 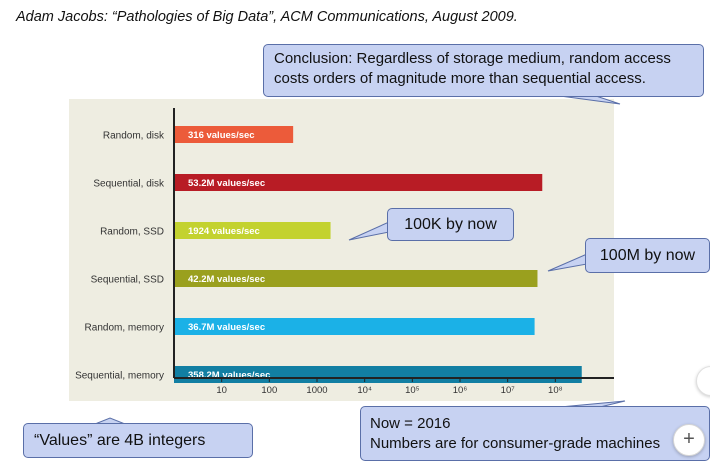 I want to click on bar-sequential-disk, so click(x=358, y=182).